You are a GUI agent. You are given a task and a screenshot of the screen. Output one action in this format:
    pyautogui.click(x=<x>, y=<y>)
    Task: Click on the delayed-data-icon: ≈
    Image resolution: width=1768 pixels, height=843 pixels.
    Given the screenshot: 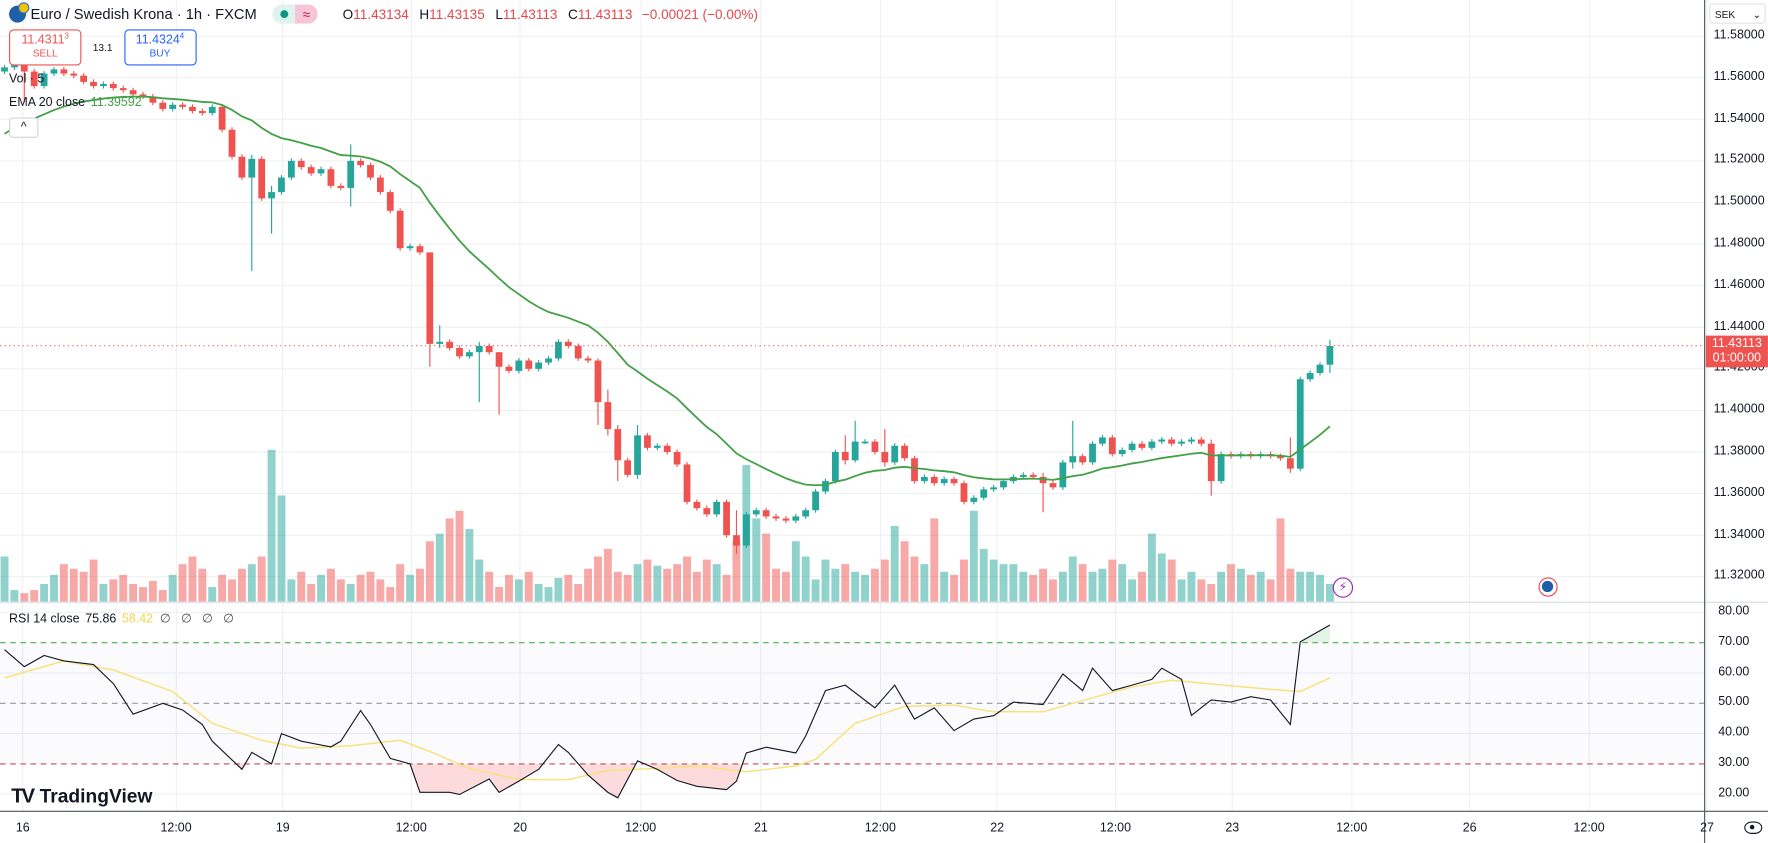 What is the action you would take?
    pyautogui.click(x=306, y=14)
    